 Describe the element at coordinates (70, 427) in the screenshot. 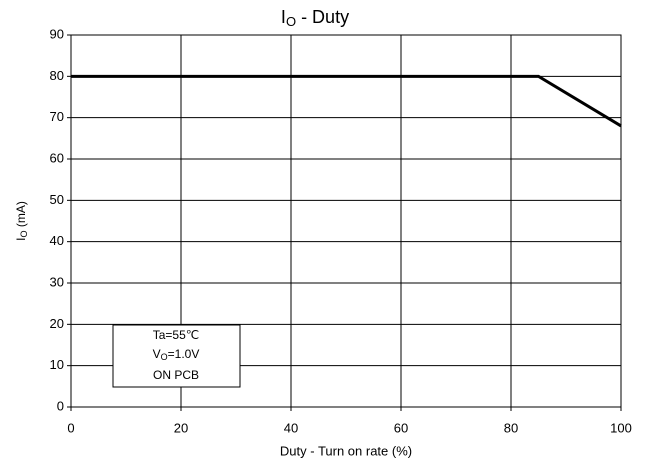

I see `x-tick-label: 0` at that location.